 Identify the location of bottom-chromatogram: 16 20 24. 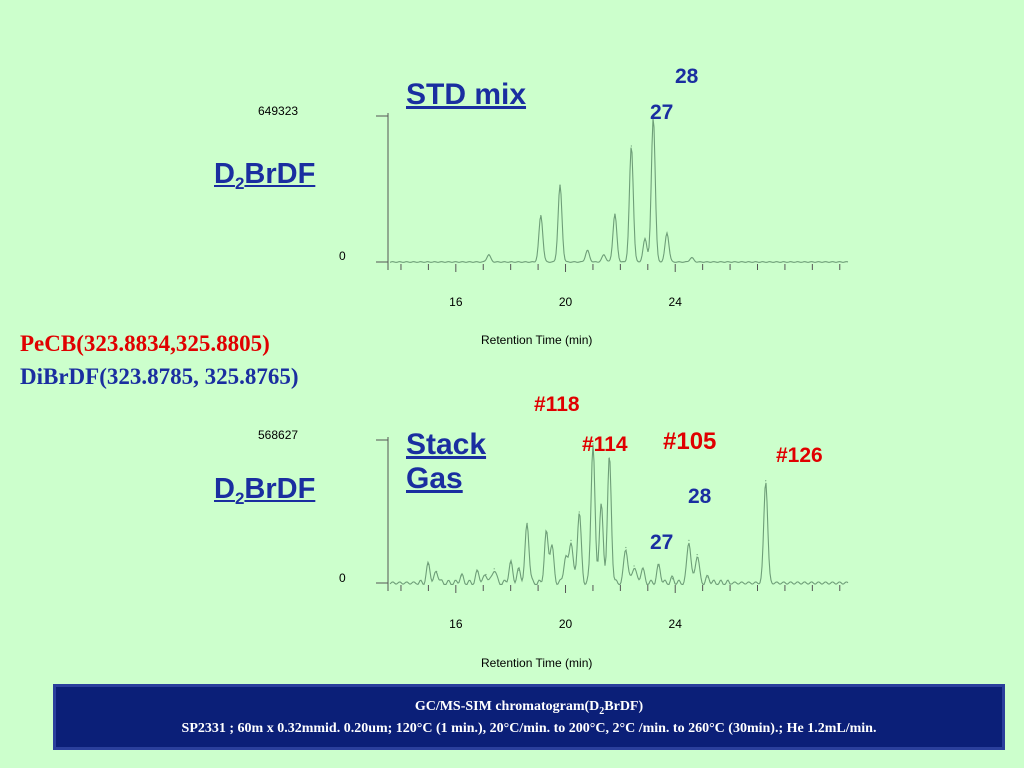
(612, 534).